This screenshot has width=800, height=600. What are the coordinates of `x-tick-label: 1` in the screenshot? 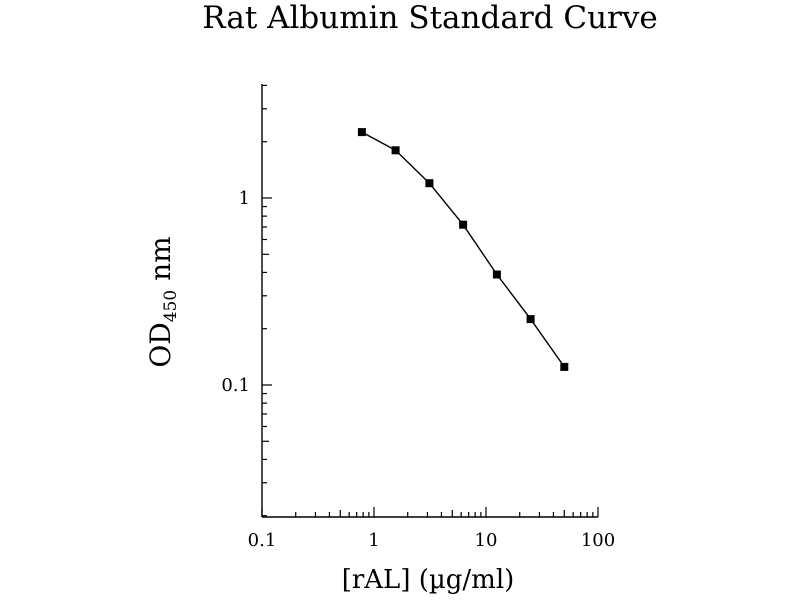 It's located at (373, 540).